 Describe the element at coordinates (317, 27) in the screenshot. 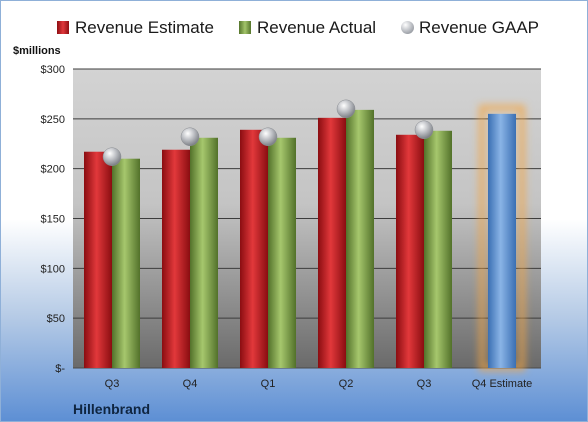

I see `legend-label-revenue-actual: Revenue Actual` at that location.